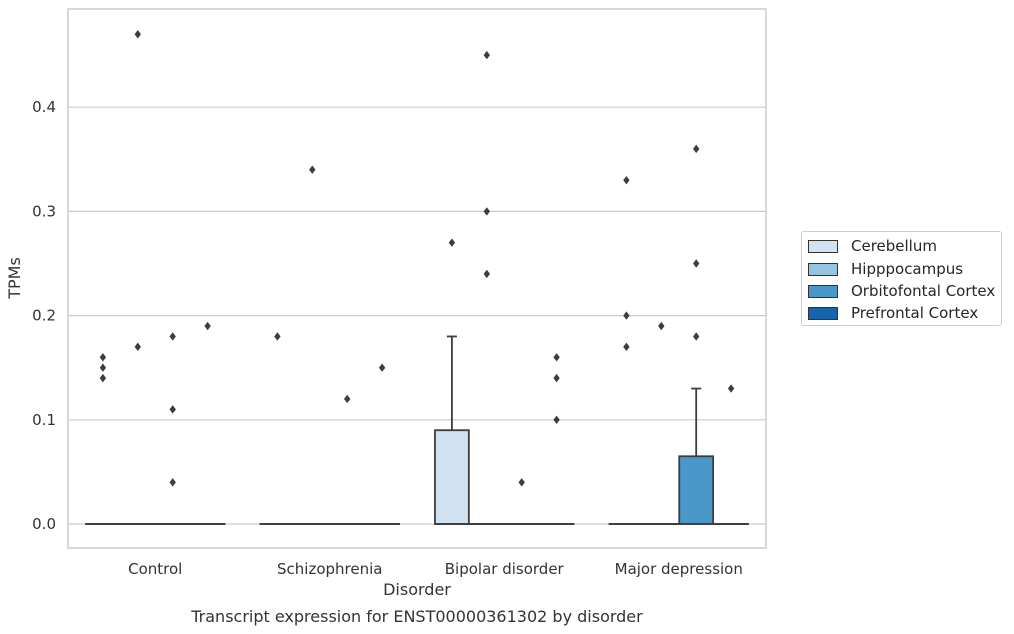  What do you see at coordinates (155, 569) in the screenshot?
I see `x-tick-label: Control` at bounding box center [155, 569].